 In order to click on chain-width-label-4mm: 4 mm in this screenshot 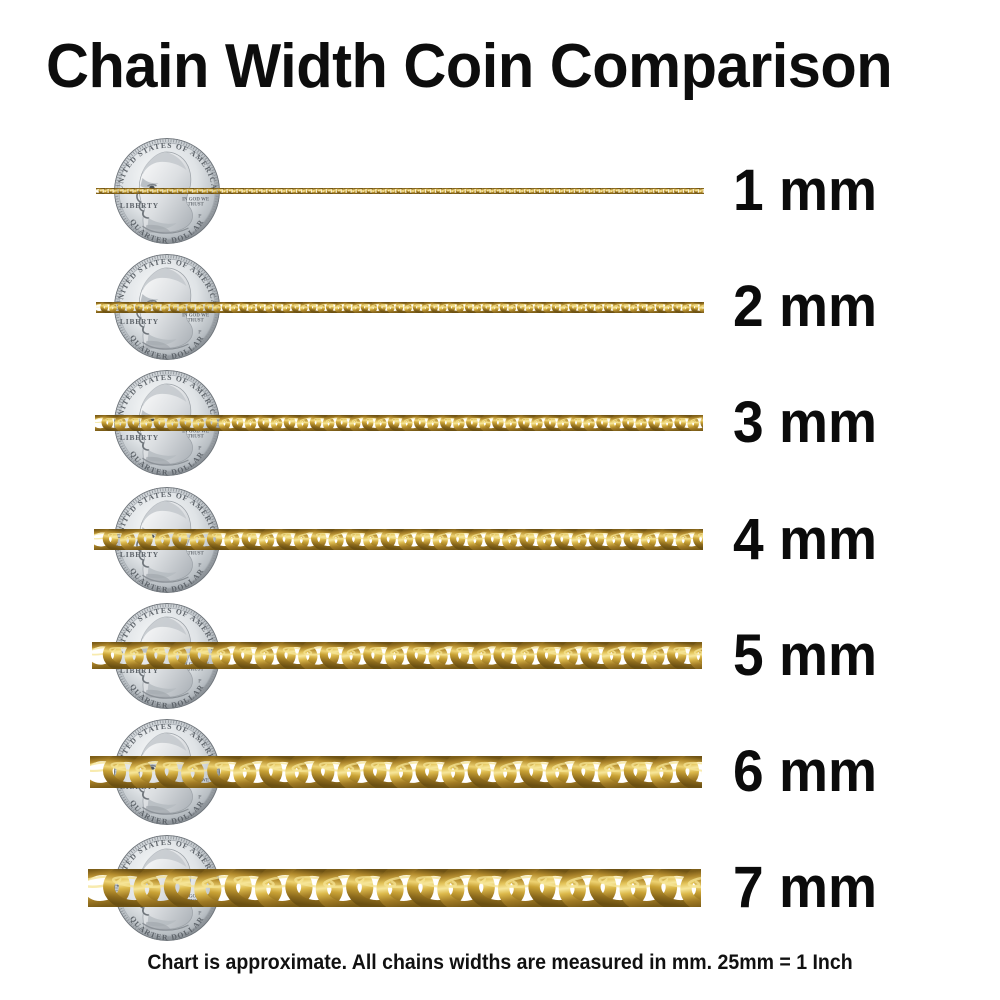, I will do `click(805, 539)`.